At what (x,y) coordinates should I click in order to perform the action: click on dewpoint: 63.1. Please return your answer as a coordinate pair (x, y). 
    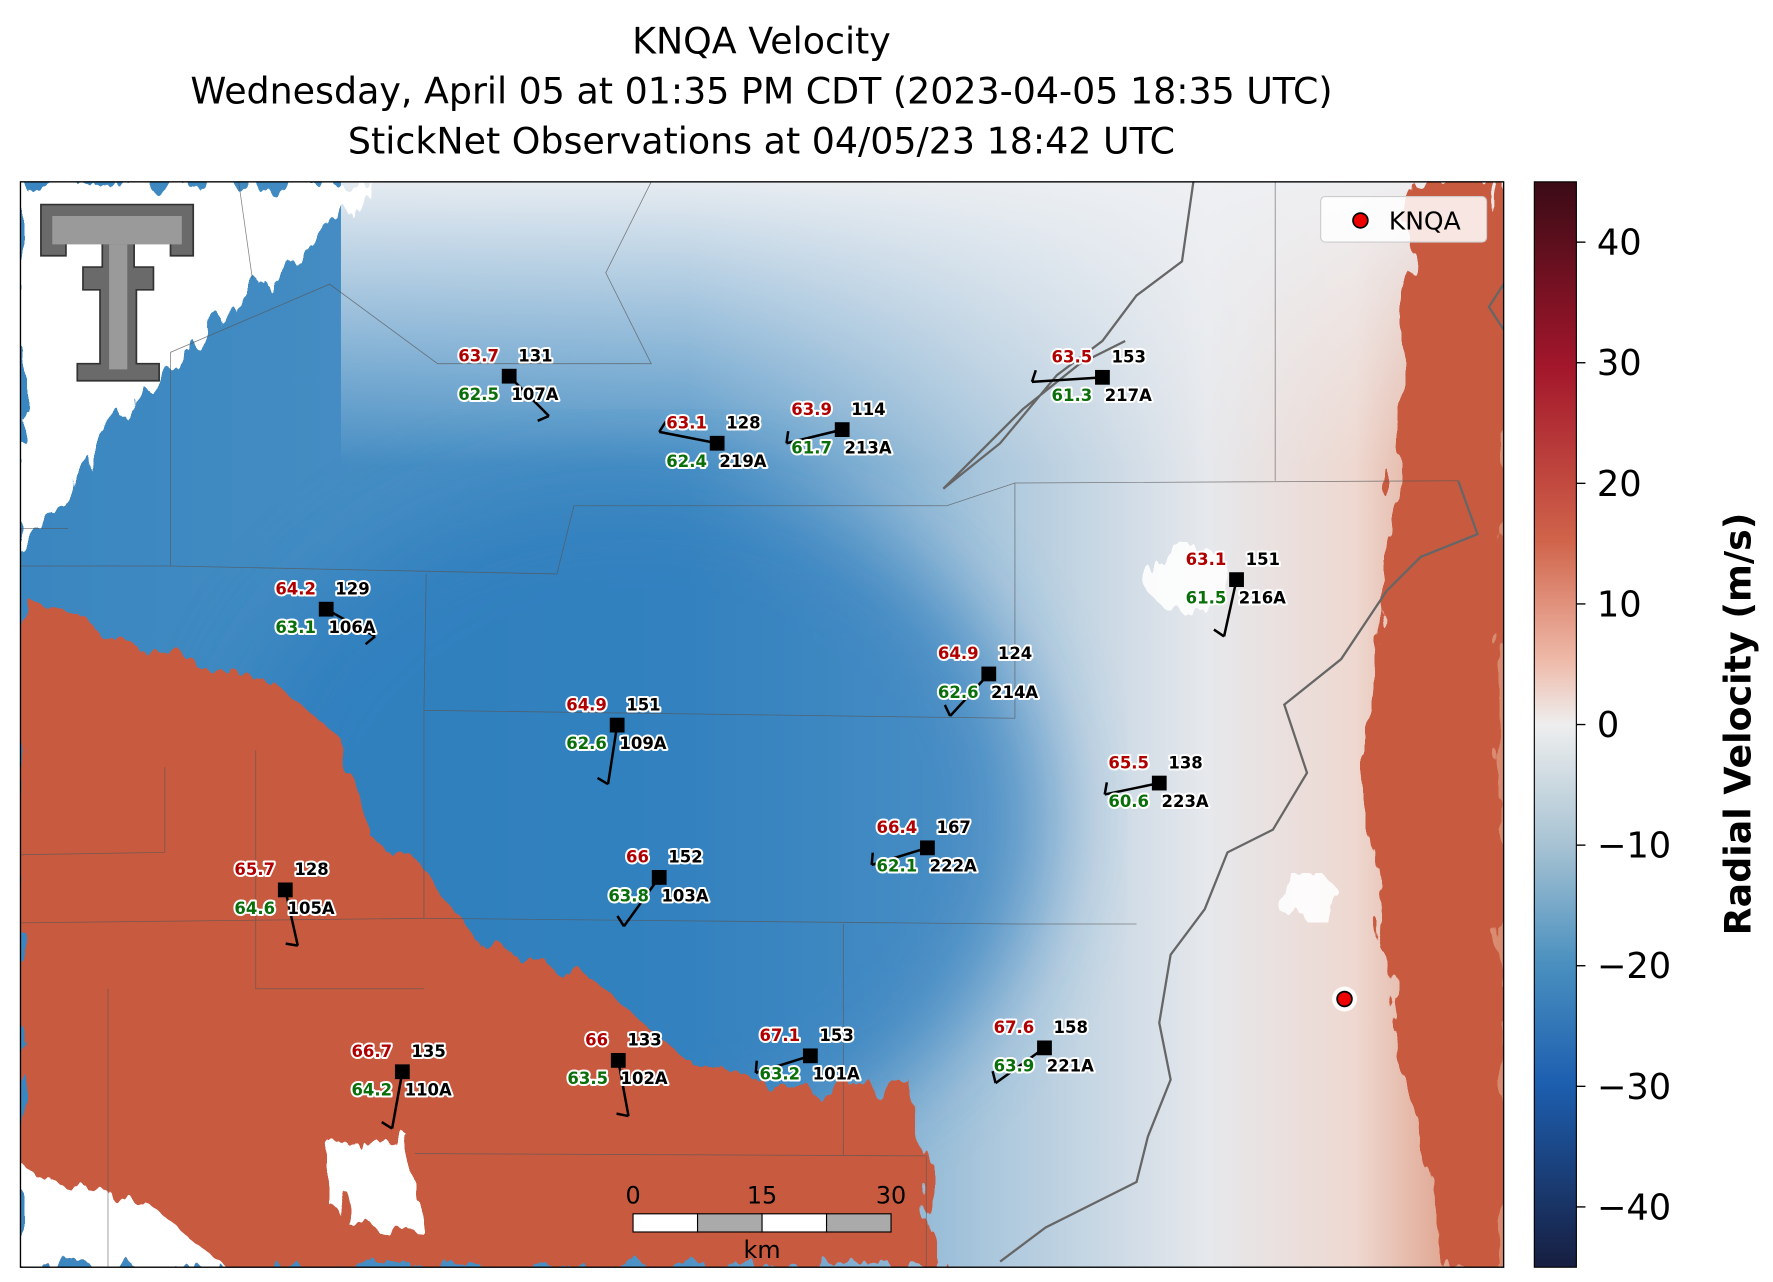
    Looking at the image, I should click on (295, 627).